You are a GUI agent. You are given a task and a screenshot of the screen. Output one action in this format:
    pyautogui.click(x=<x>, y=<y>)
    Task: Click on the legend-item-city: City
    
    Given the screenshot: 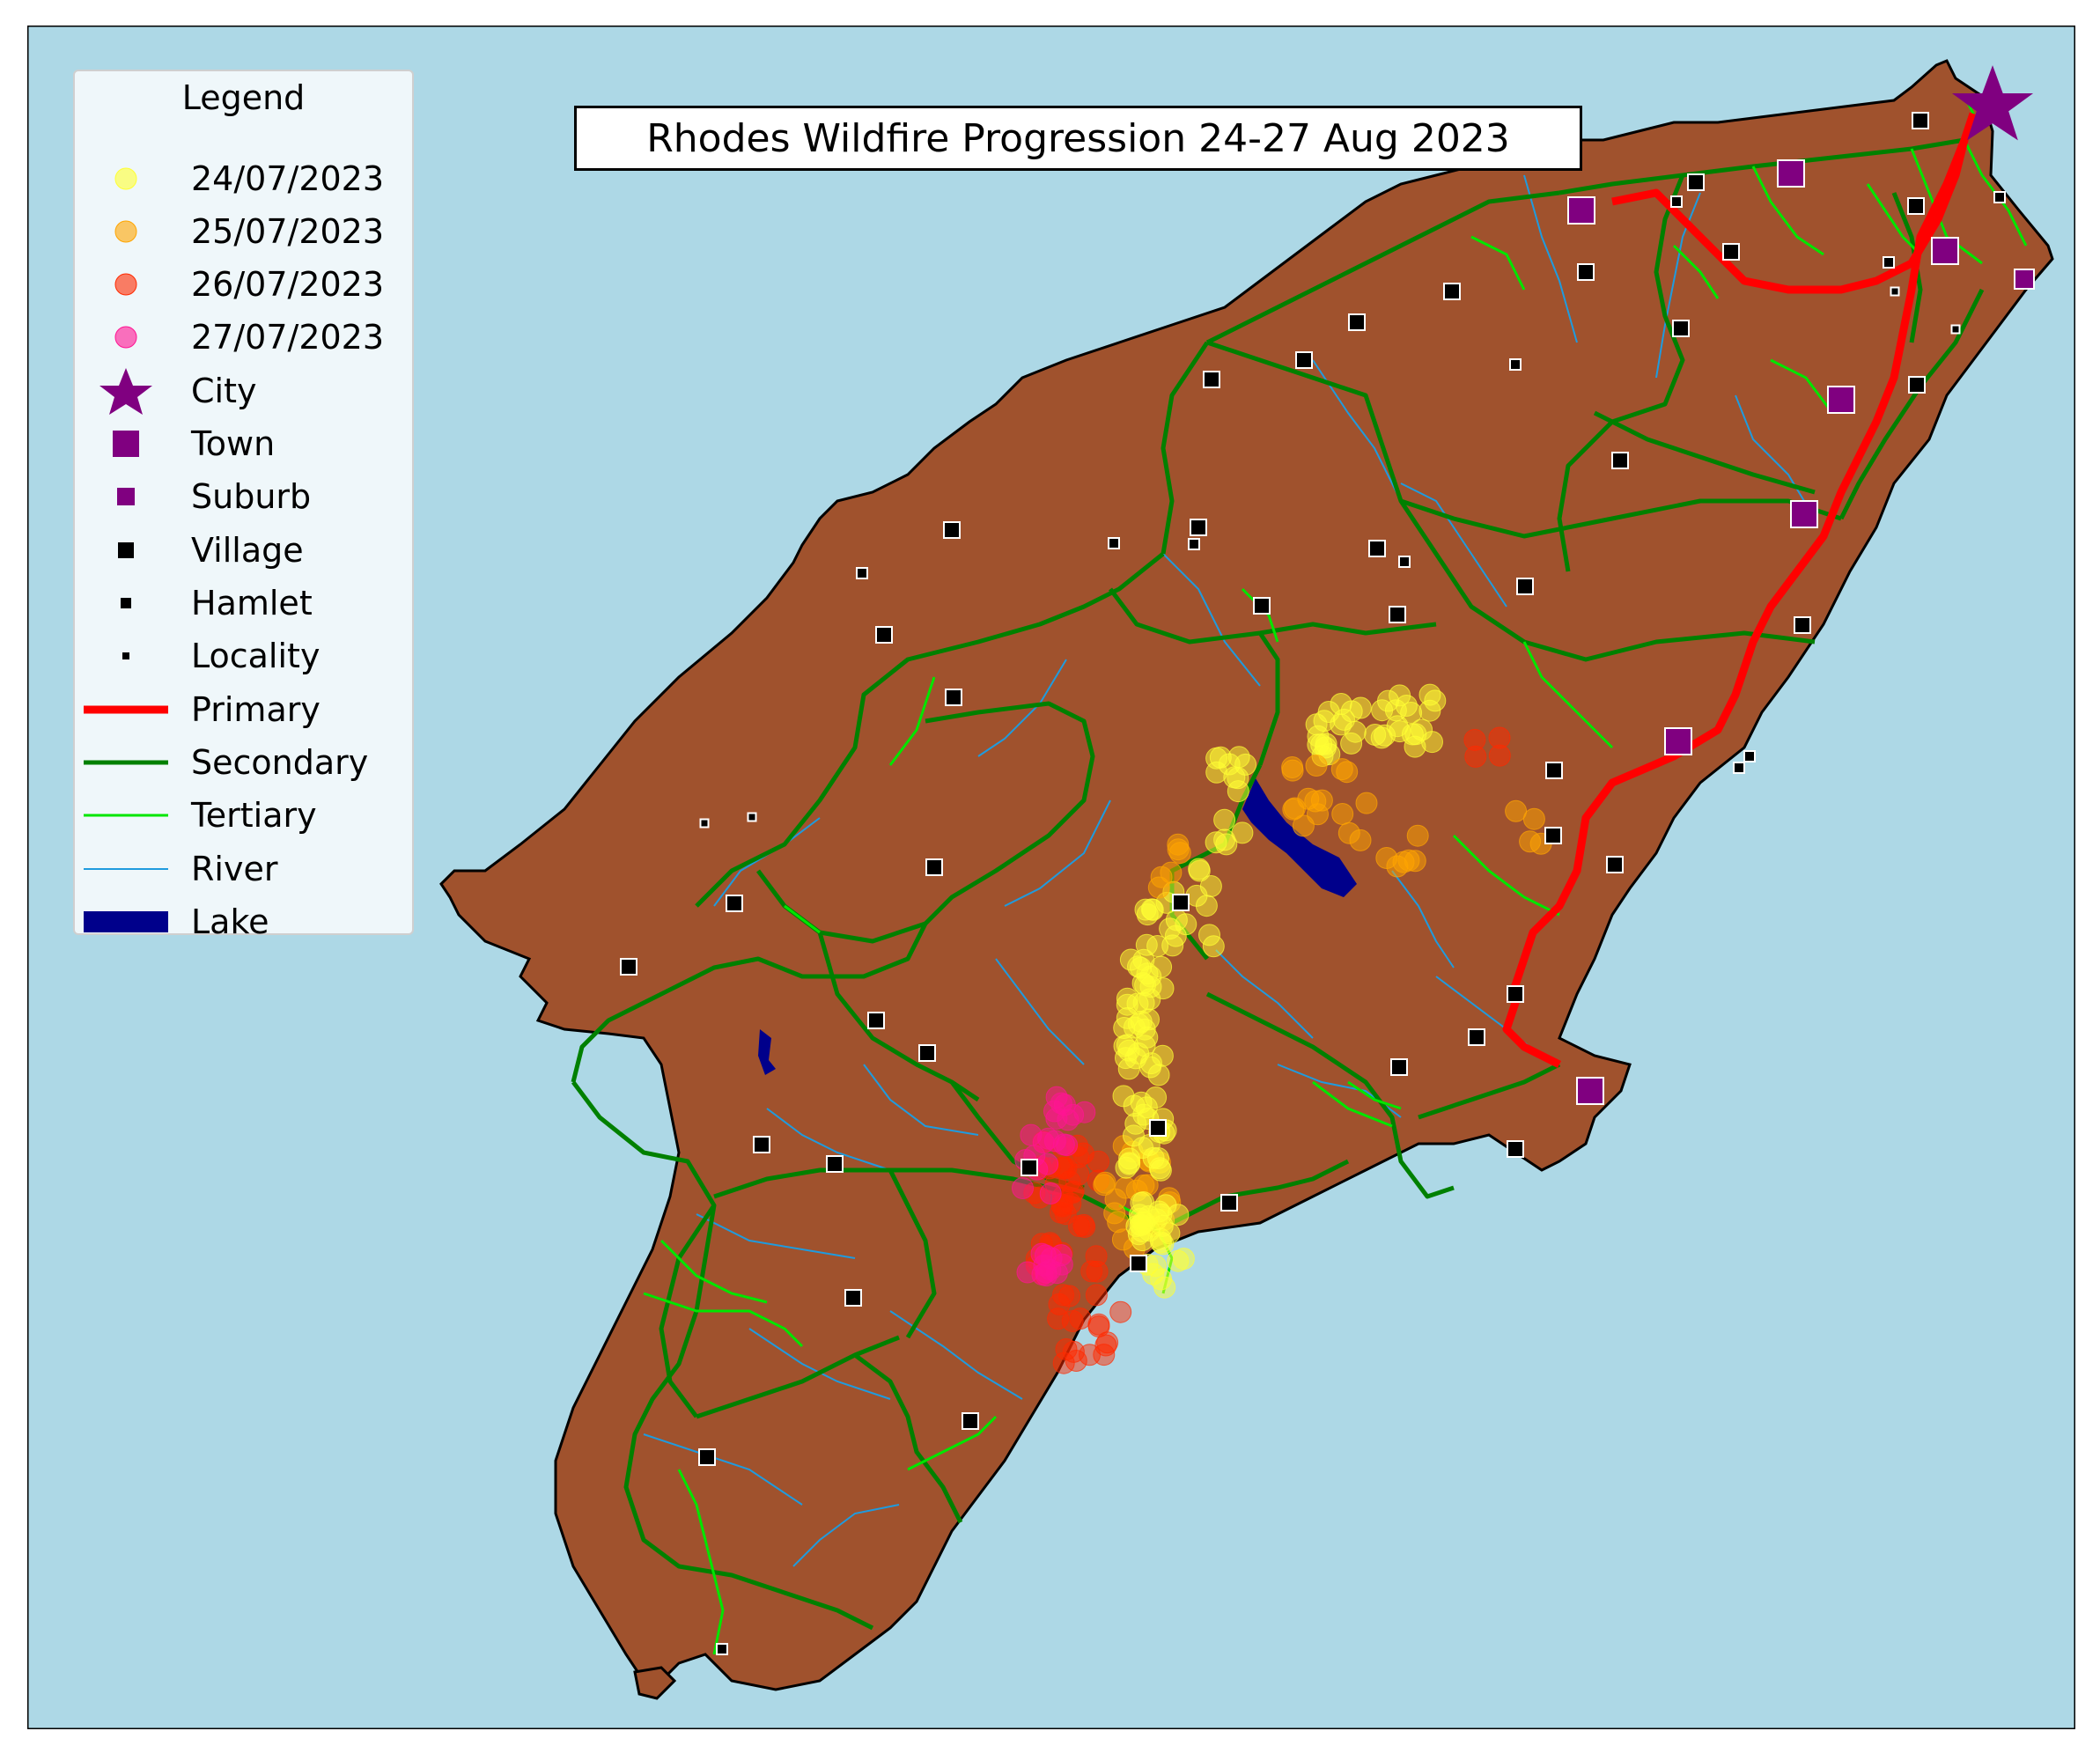 What is the action you would take?
    pyautogui.click(x=243, y=391)
    